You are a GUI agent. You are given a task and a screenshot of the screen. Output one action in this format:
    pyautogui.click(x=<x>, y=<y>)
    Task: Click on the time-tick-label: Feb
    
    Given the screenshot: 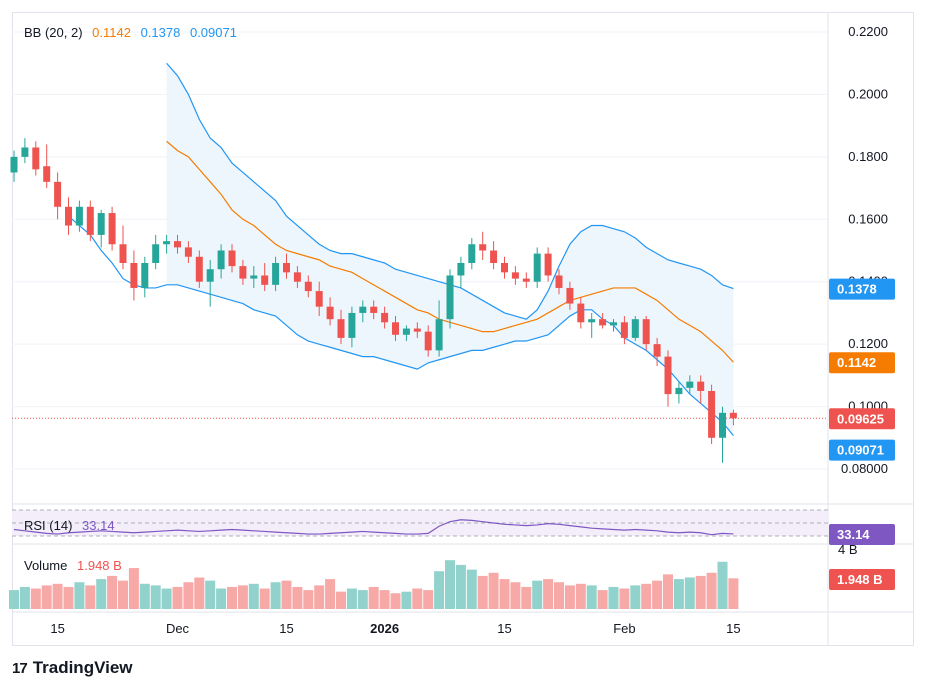 What is the action you would take?
    pyautogui.click(x=624, y=628)
    